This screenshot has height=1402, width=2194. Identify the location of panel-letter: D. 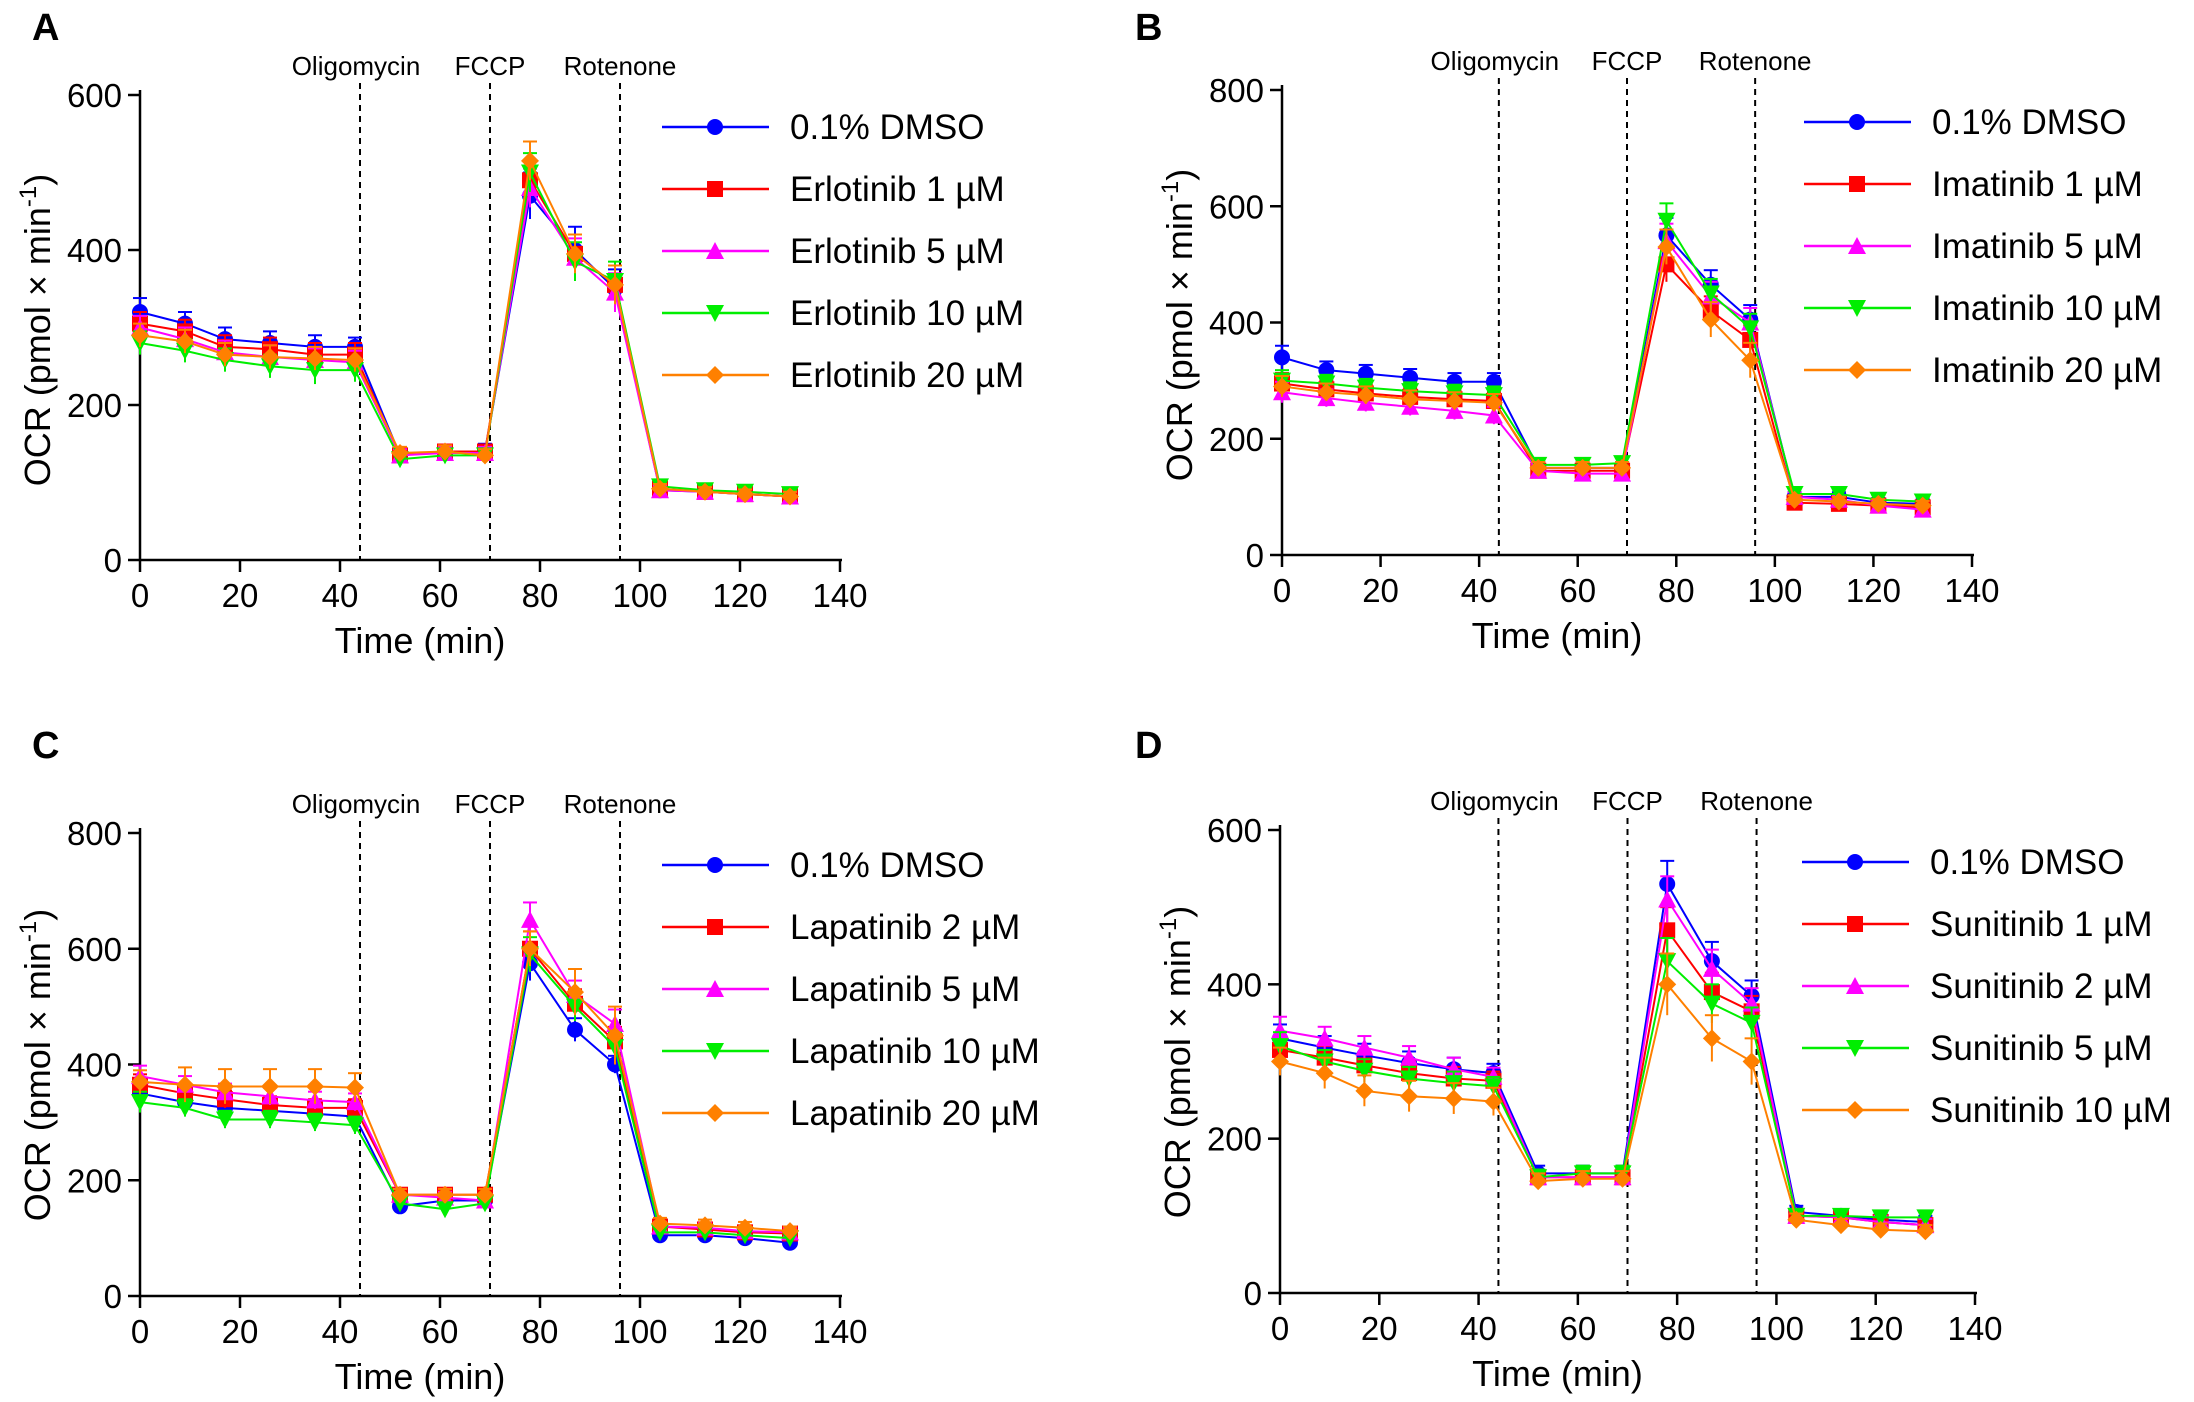
(1148, 746).